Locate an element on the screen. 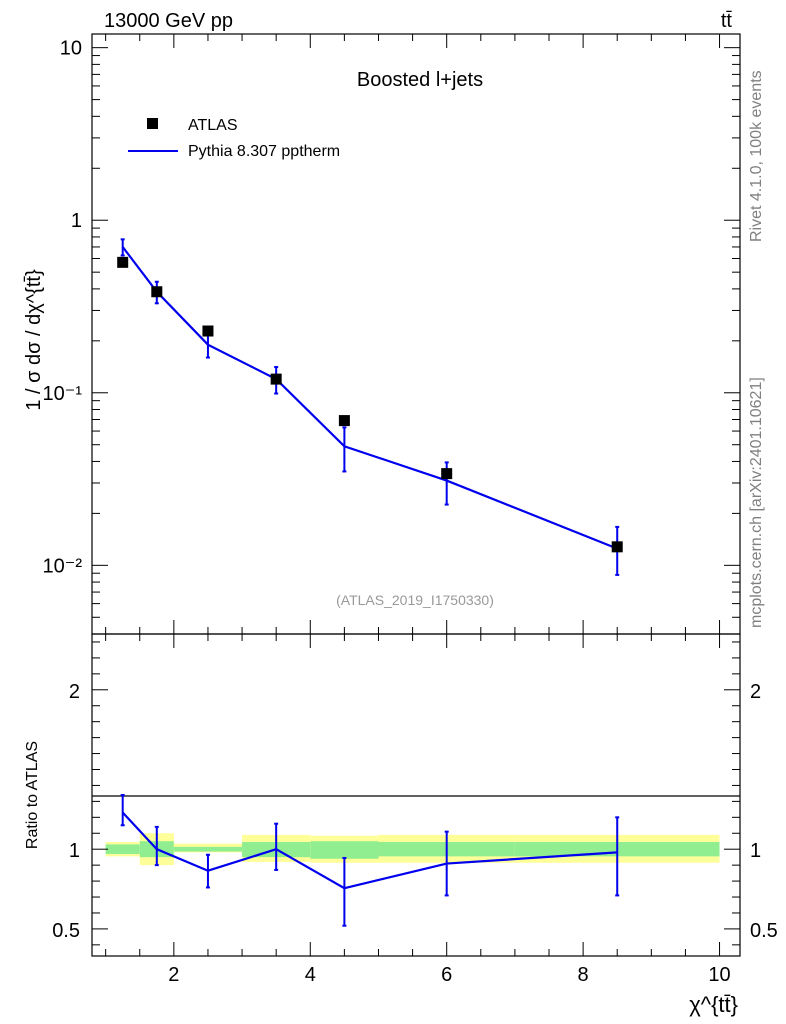 The image size is (786, 1024). ratio-y-tick-label-left: 1 is located at coordinates (74, 851).